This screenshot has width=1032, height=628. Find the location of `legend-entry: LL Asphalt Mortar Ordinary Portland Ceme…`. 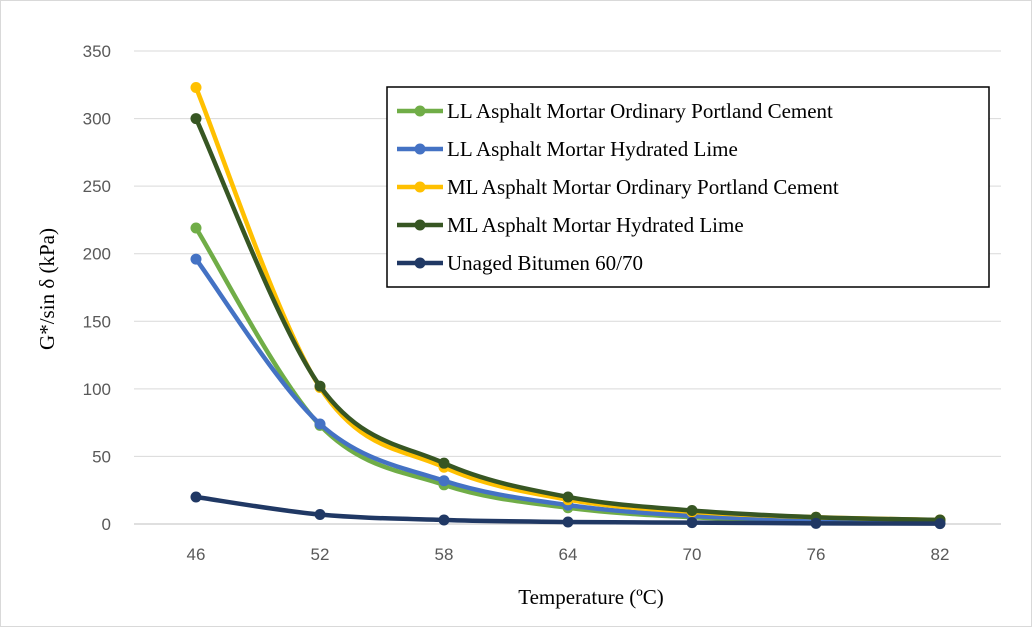

legend-entry: LL Asphalt Mortar Ordinary Portland Ceme… is located at coordinates (615, 111).